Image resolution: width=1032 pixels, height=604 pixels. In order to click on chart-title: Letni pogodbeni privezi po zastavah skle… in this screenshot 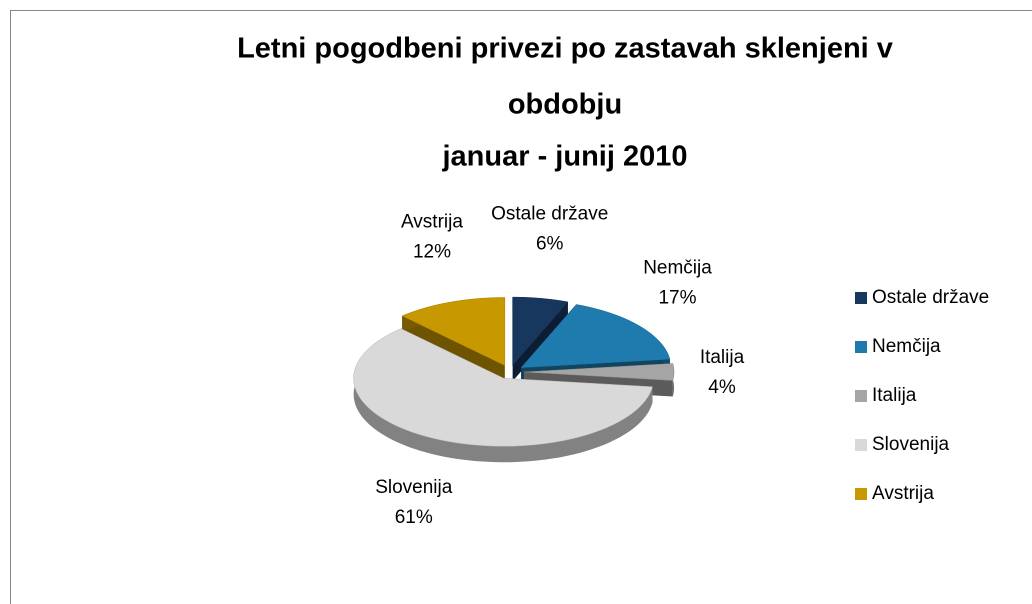, I will do `click(565, 49)`.